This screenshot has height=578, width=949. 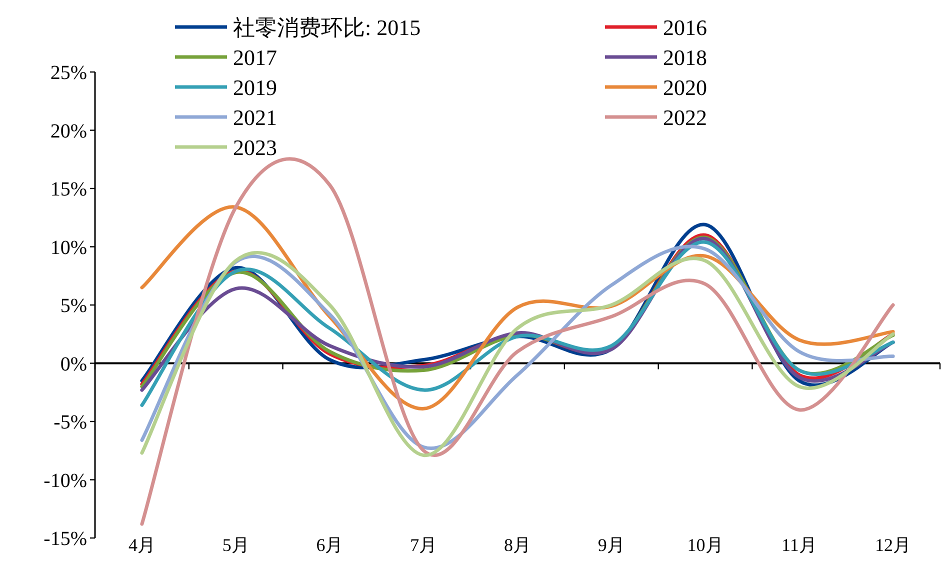 What do you see at coordinates (330, 545) in the screenshot?
I see `x-tick-label: 6月` at bounding box center [330, 545].